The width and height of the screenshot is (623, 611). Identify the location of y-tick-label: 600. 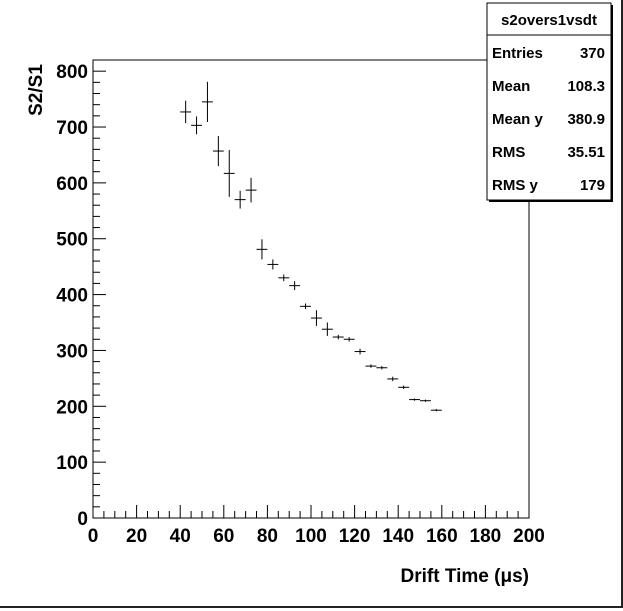
(72, 184).